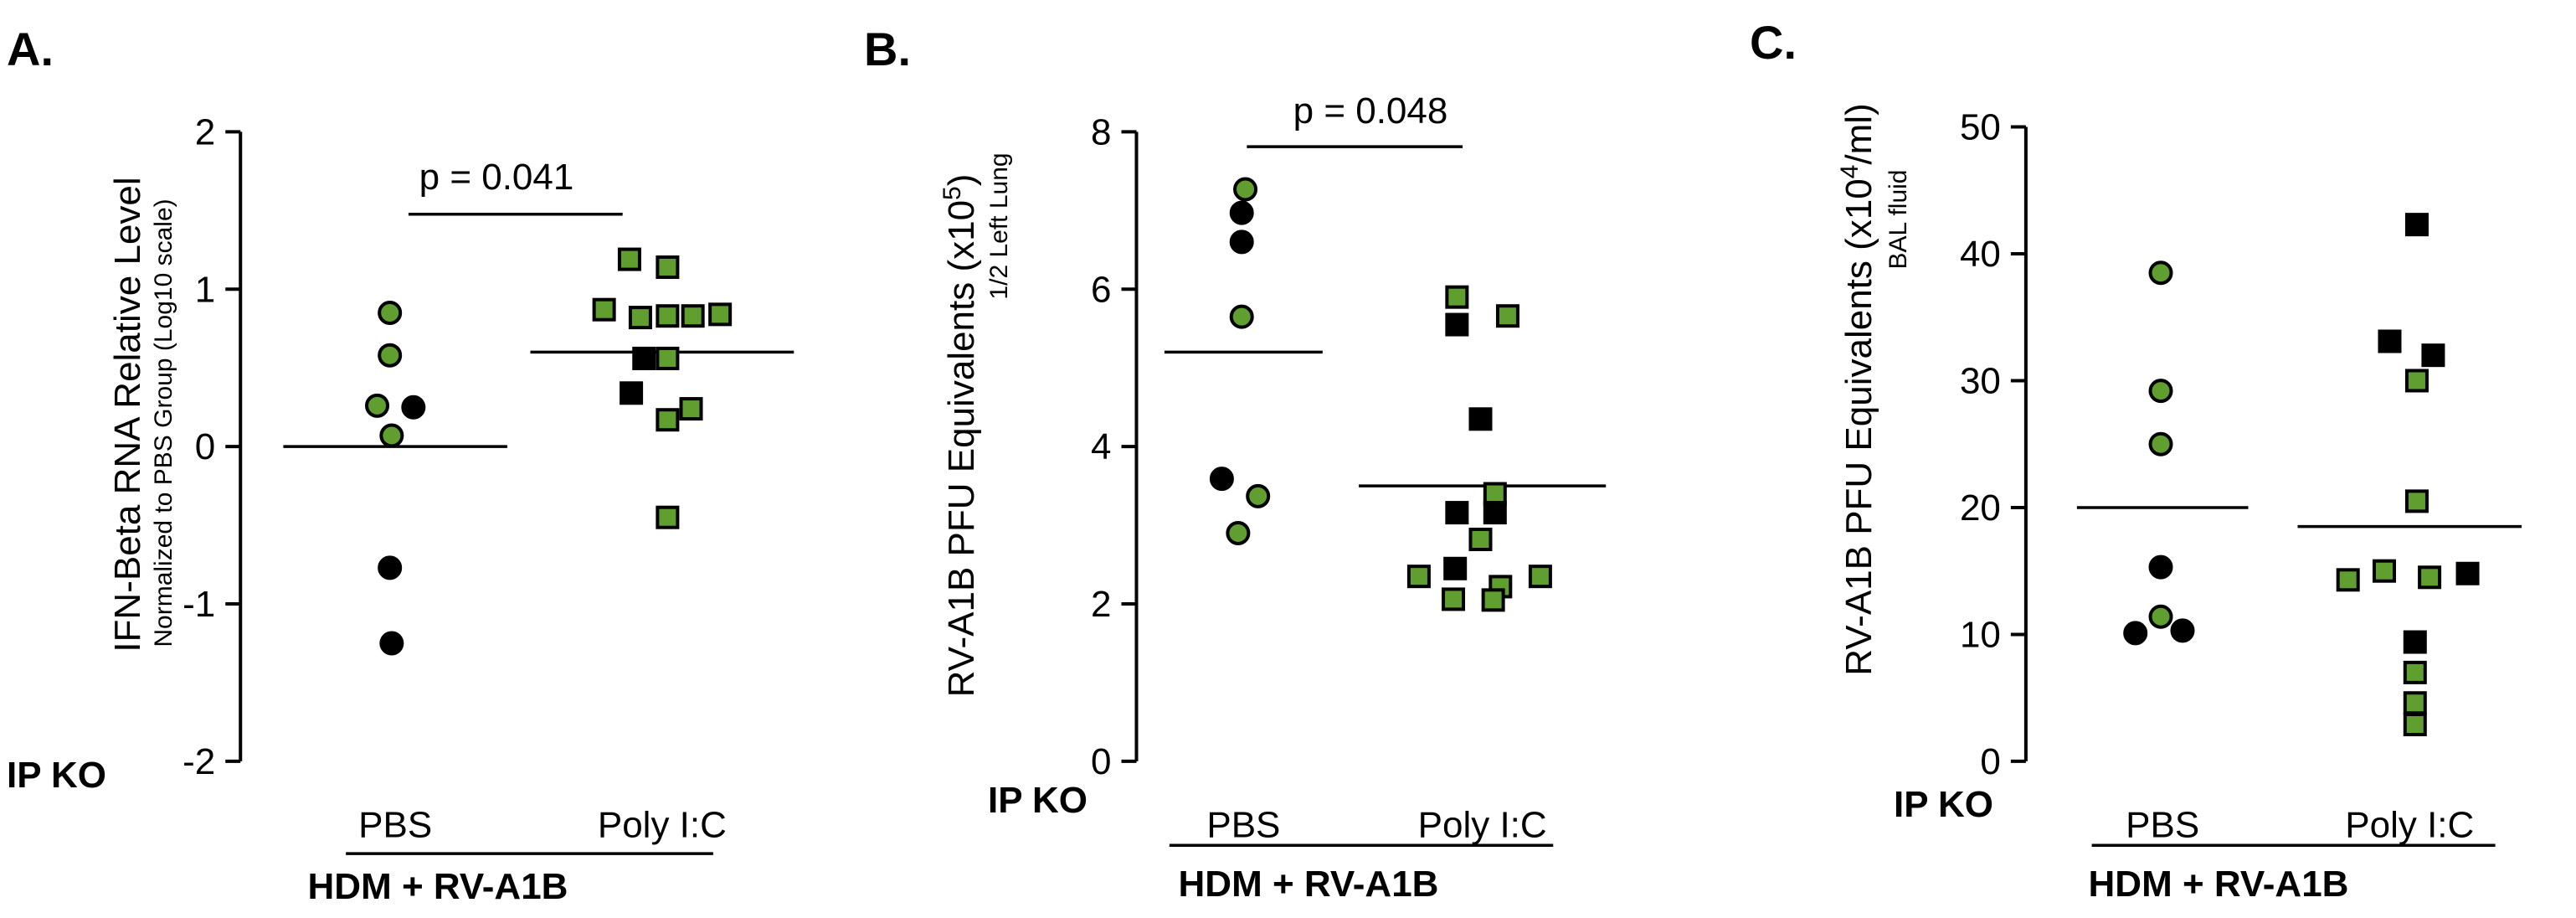  What do you see at coordinates (2410, 825) in the screenshot?
I see `panel-c-category-label: Poly I:C` at bounding box center [2410, 825].